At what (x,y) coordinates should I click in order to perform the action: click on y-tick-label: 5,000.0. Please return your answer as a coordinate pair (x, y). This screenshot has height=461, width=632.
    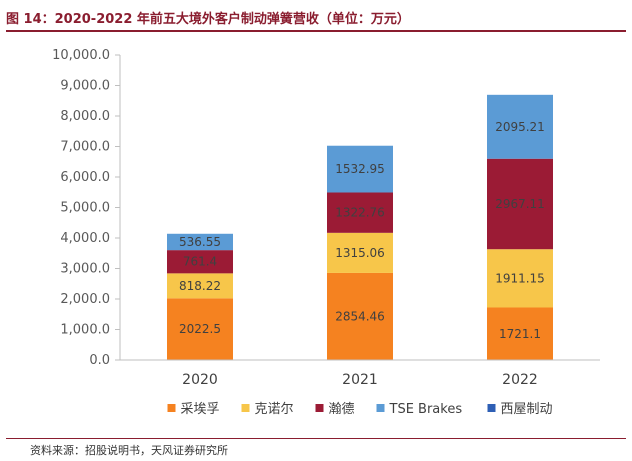
    Looking at the image, I should click on (85, 208).